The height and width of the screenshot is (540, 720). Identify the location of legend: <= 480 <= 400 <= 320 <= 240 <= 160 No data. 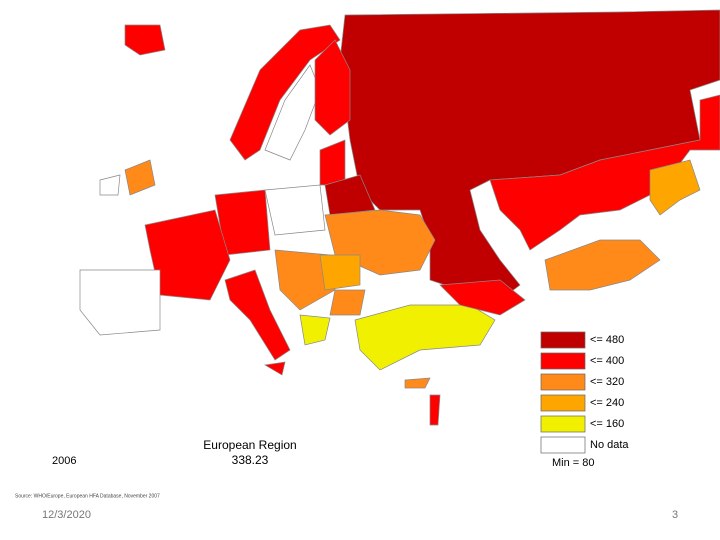
(584, 392).